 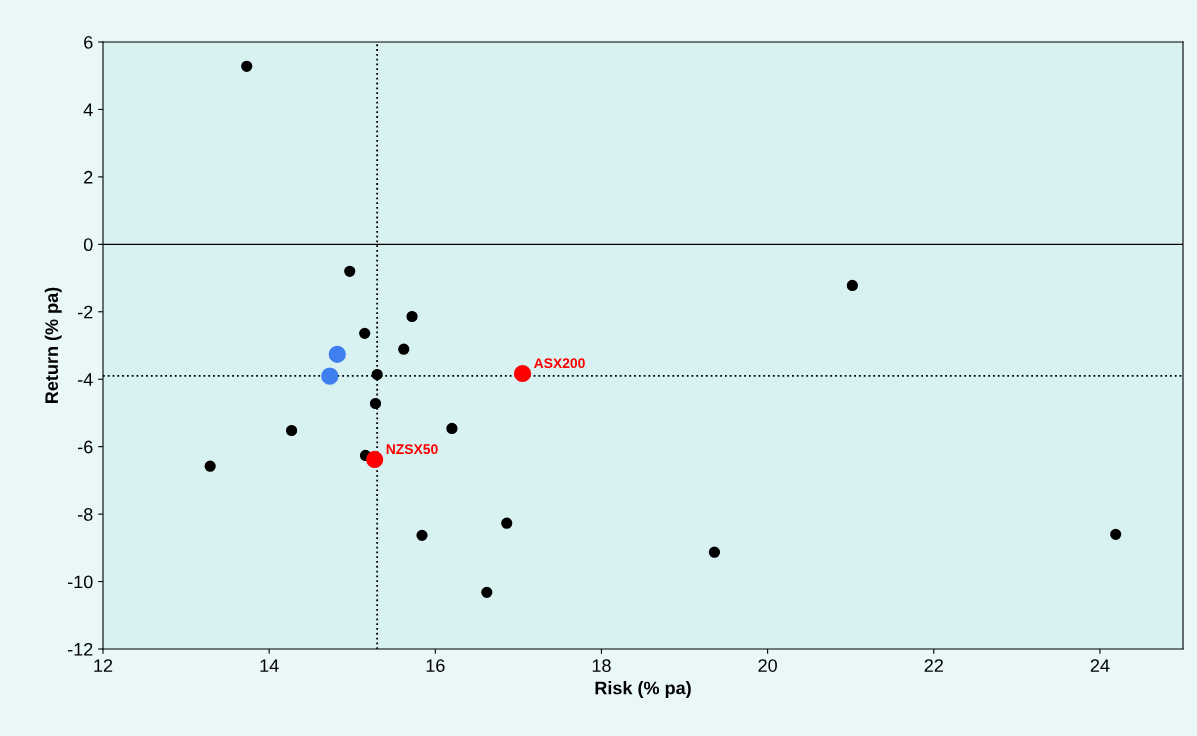 What do you see at coordinates (933, 665) in the screenshot?
I see `x-tick-label: 22` at bounding box center [933, 665].